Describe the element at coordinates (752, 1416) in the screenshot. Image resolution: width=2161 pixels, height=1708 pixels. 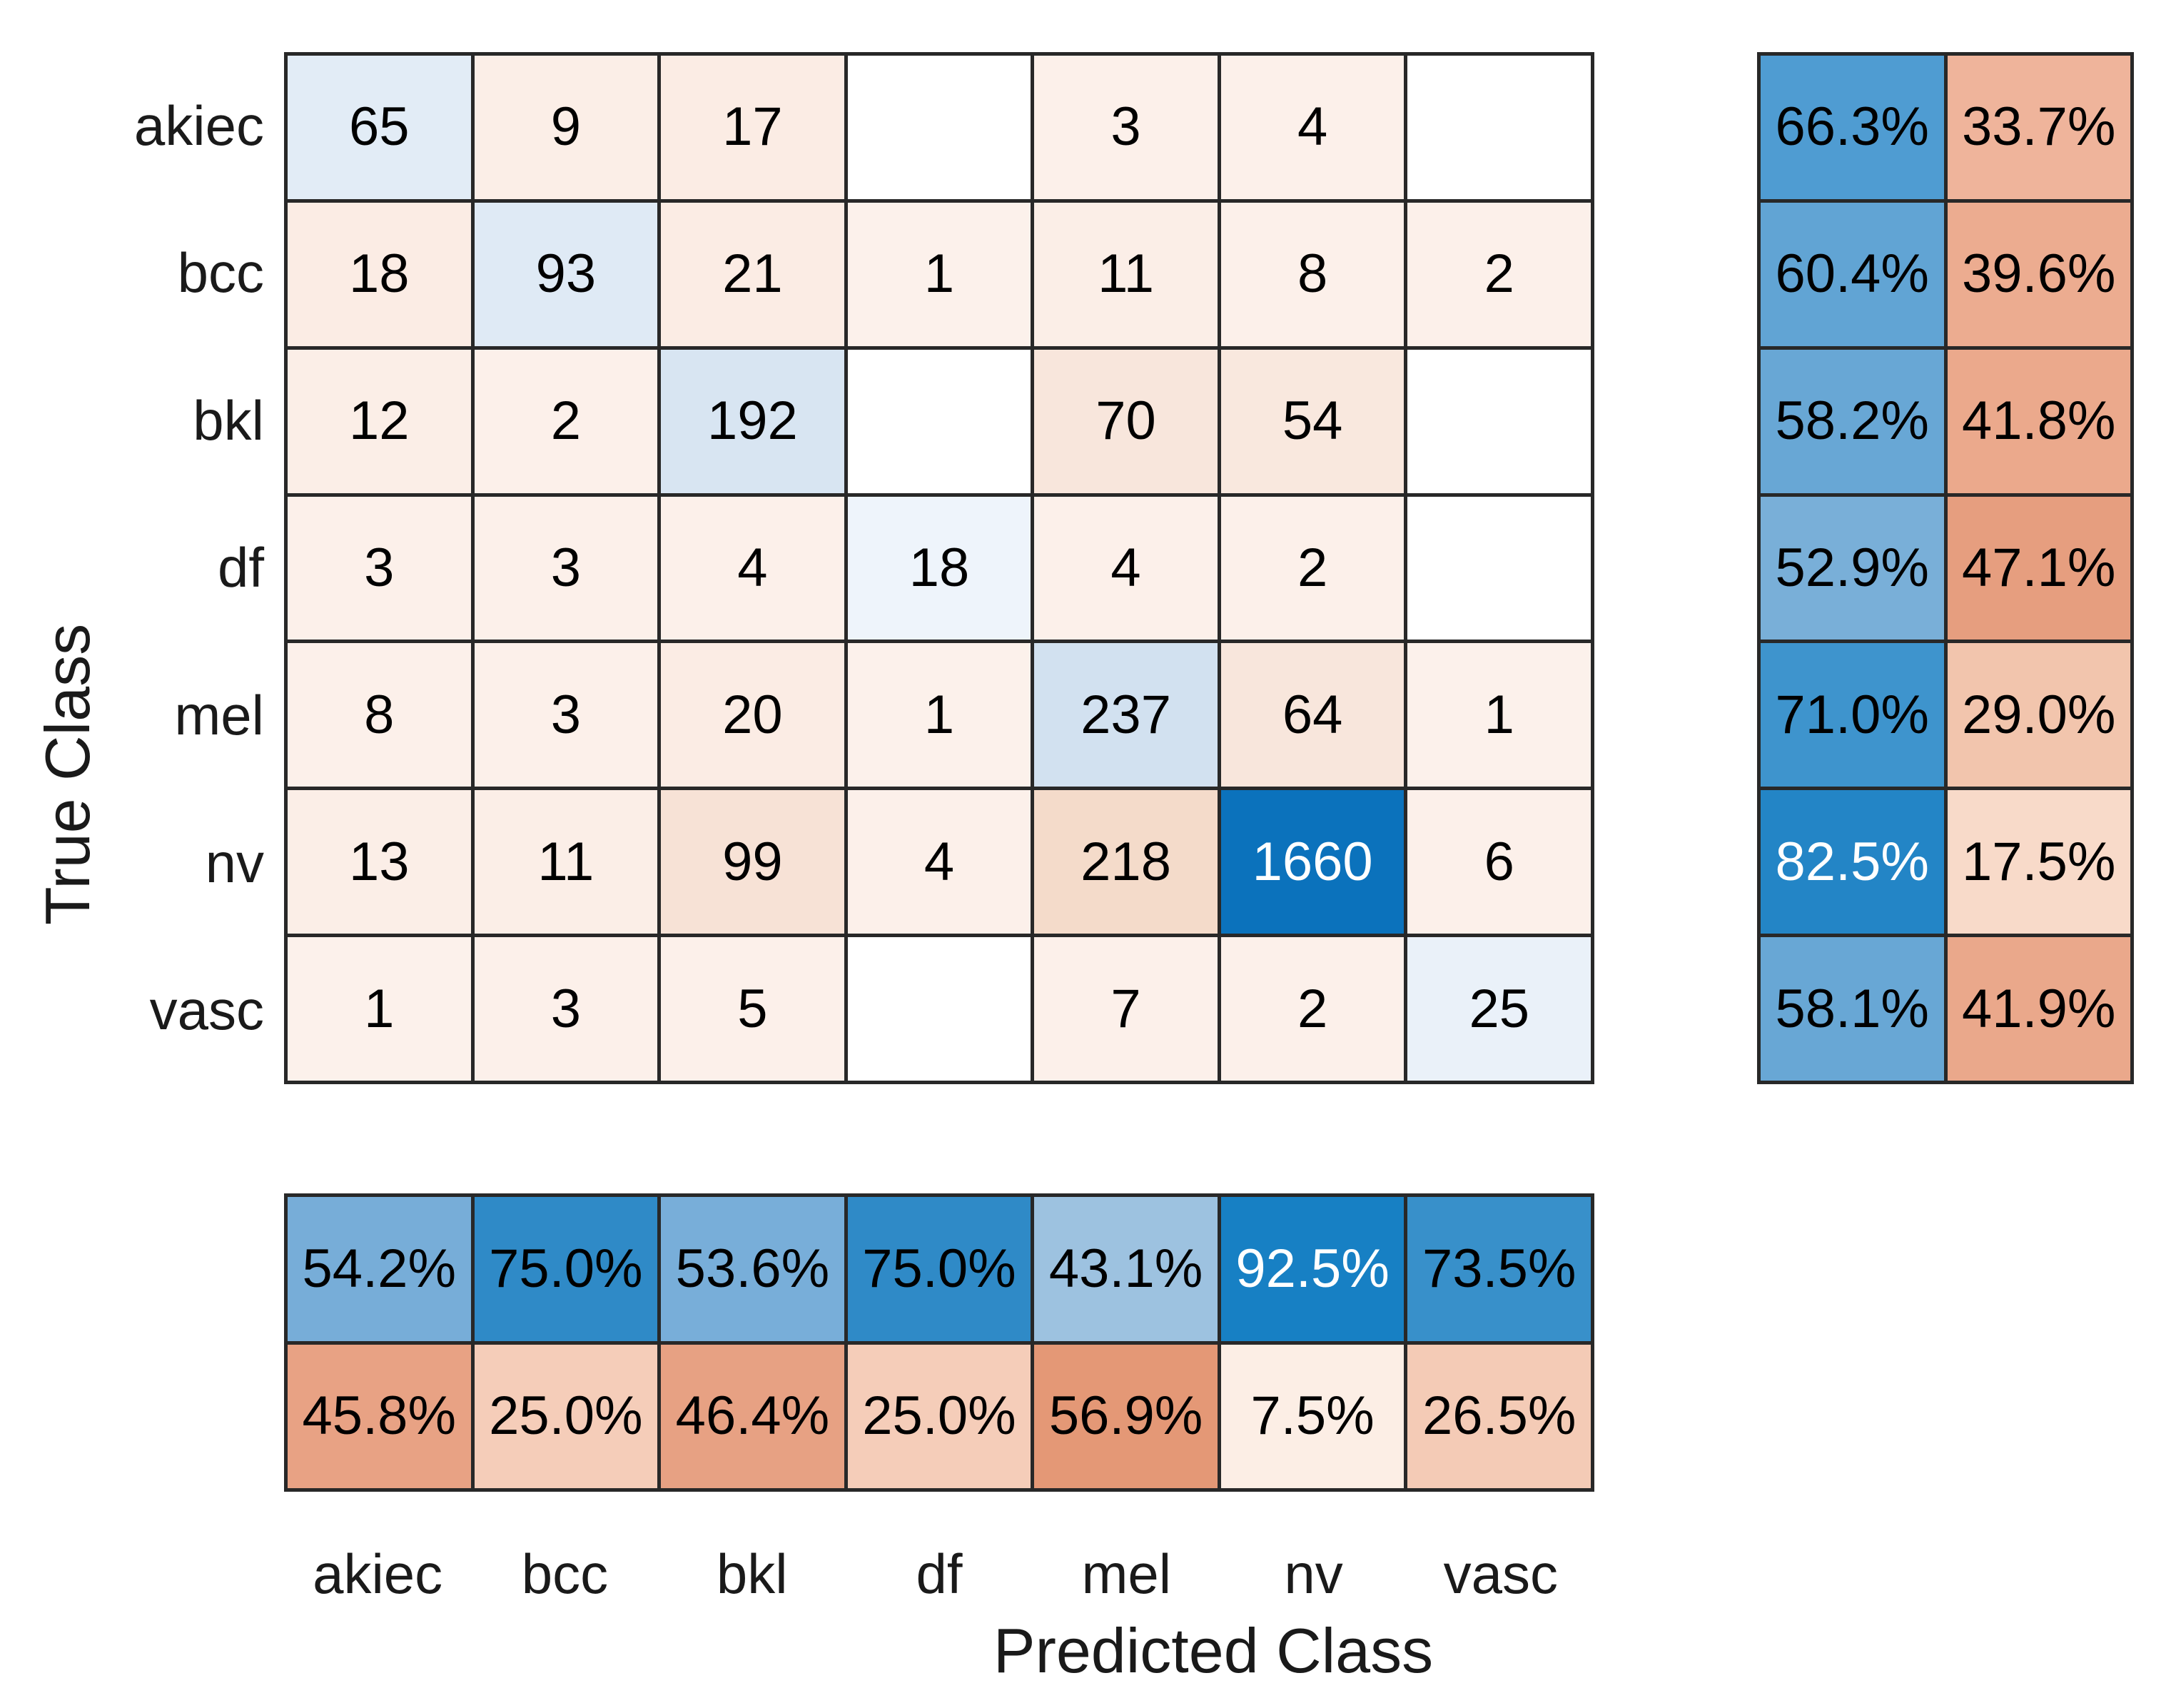
I see `column-summary-cell: 46.4%` at that location.